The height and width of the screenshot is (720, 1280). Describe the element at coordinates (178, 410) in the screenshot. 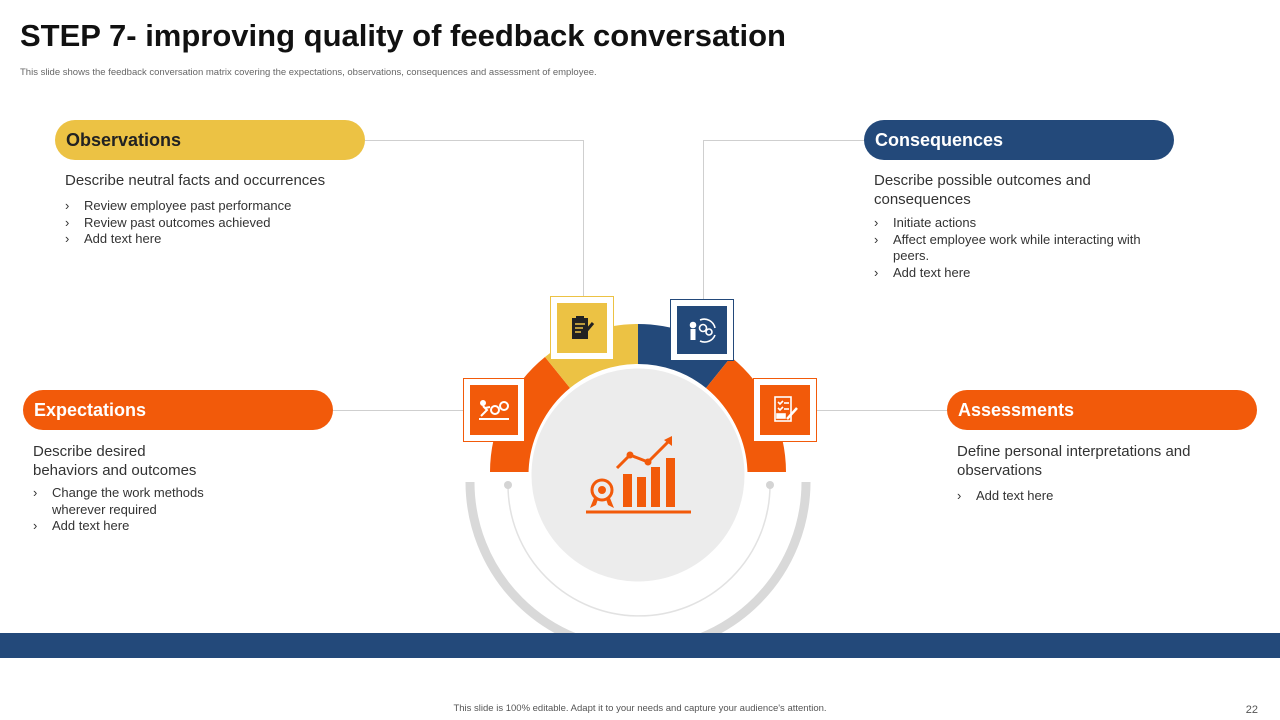

I see `expectations-header: Expectations` at that location.